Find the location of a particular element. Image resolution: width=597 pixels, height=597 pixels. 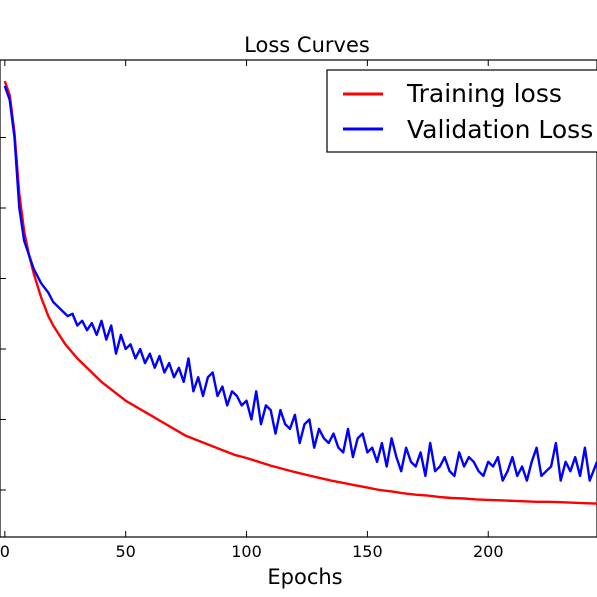

x-tick-label-50: 50 is located at coordinates (126, 551).